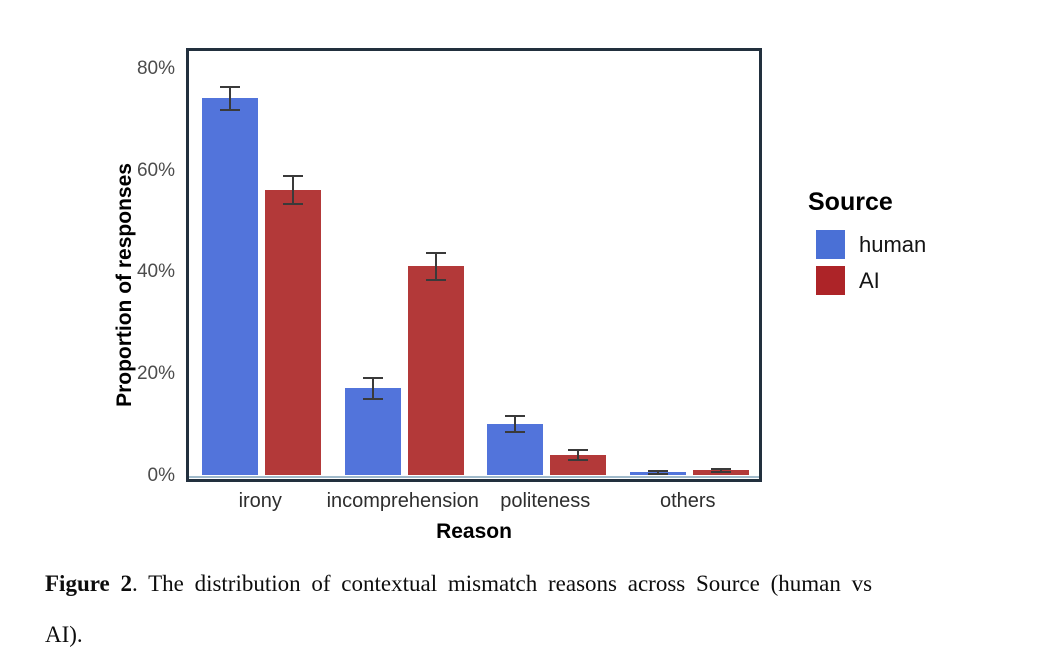 The width and height of the screenshot is (1051, 669). I want to click on legend-item-AI: AI, so click(871, 280).